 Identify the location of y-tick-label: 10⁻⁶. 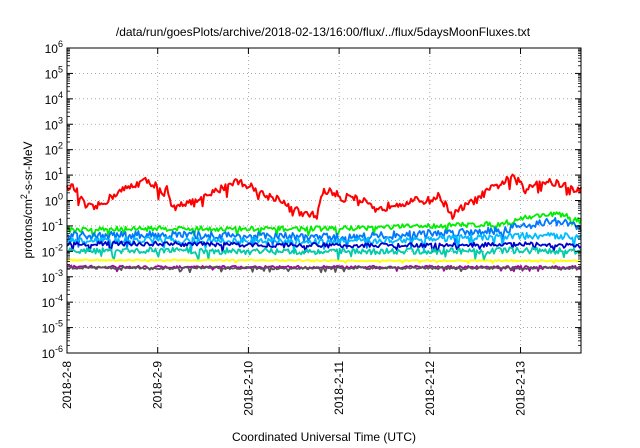
(52, 352).